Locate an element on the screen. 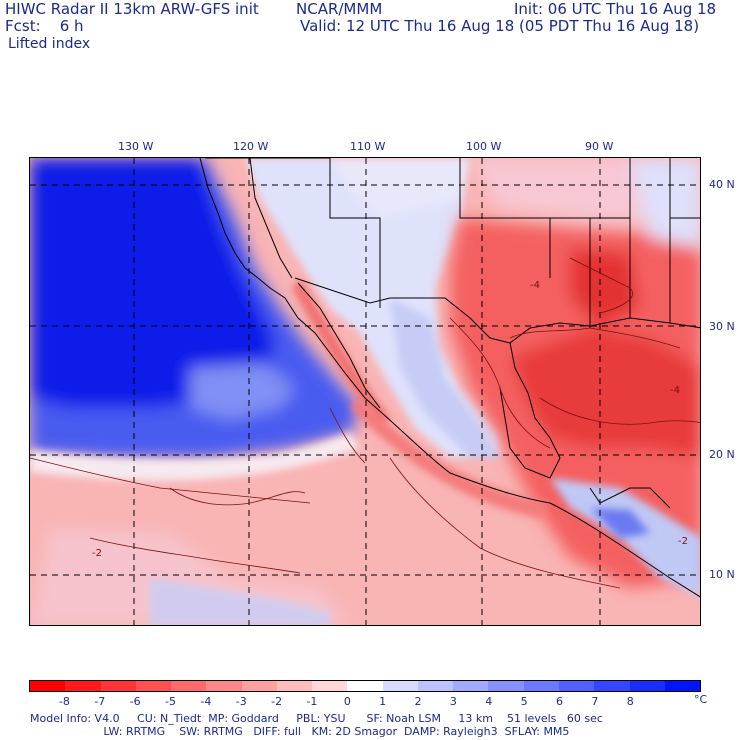  central-america-stable is located at coordinates (625, 538).